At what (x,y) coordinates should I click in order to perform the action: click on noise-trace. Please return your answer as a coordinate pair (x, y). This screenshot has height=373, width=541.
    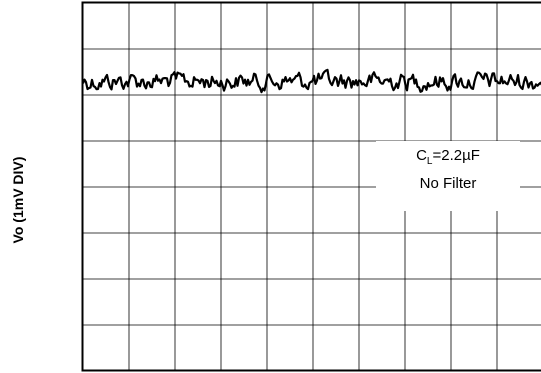
    Looking at the image, I should click on (311, 81).